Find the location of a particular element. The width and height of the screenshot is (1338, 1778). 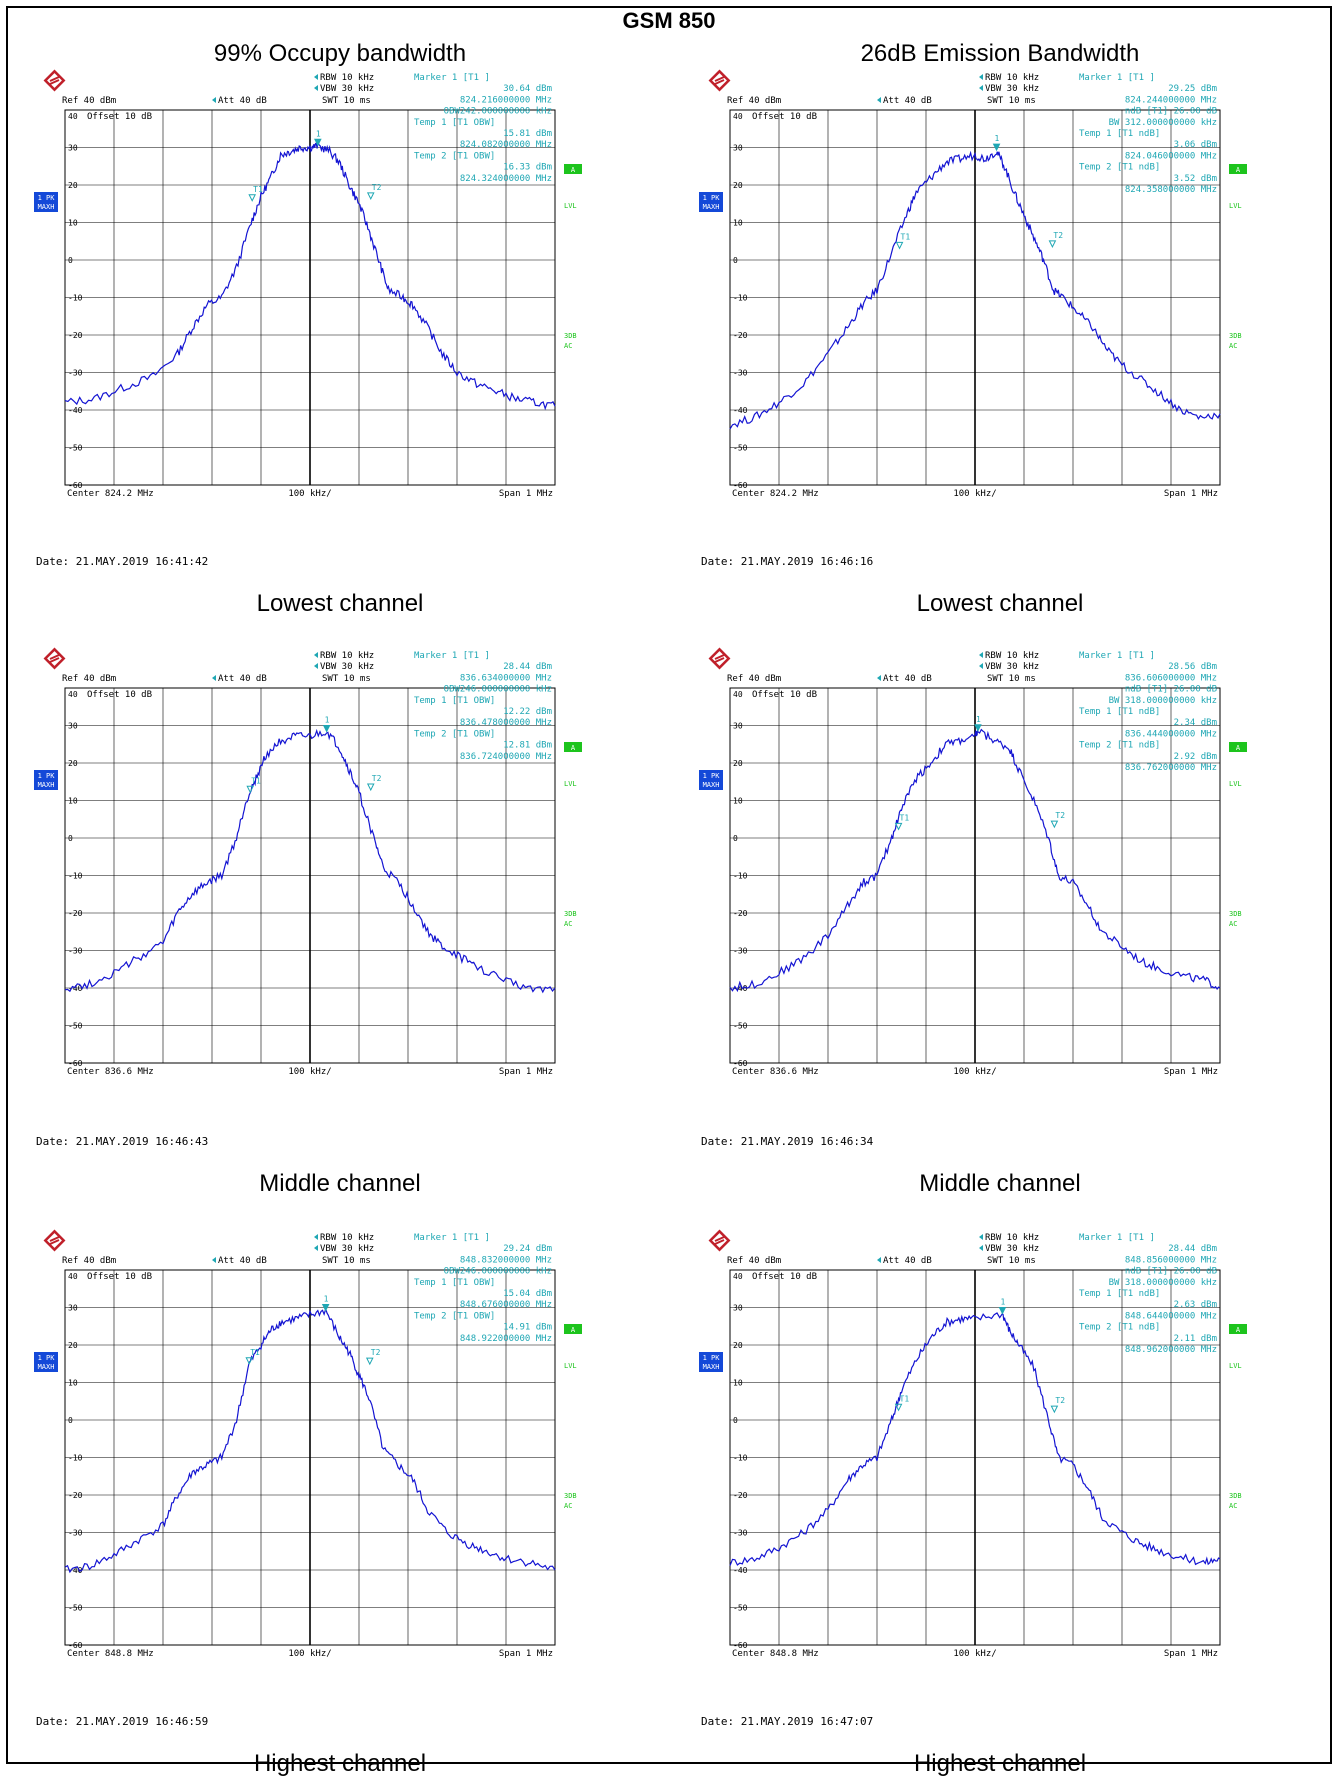

center-frequency-label: Center 836.6 MHz is located at coordinates (110, 1072).